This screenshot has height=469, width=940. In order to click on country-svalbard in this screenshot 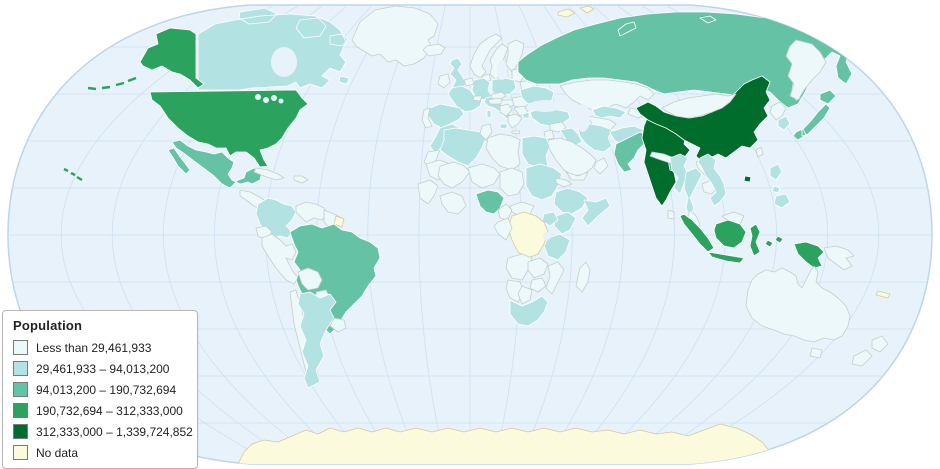, I will do `click(576, 11)`.